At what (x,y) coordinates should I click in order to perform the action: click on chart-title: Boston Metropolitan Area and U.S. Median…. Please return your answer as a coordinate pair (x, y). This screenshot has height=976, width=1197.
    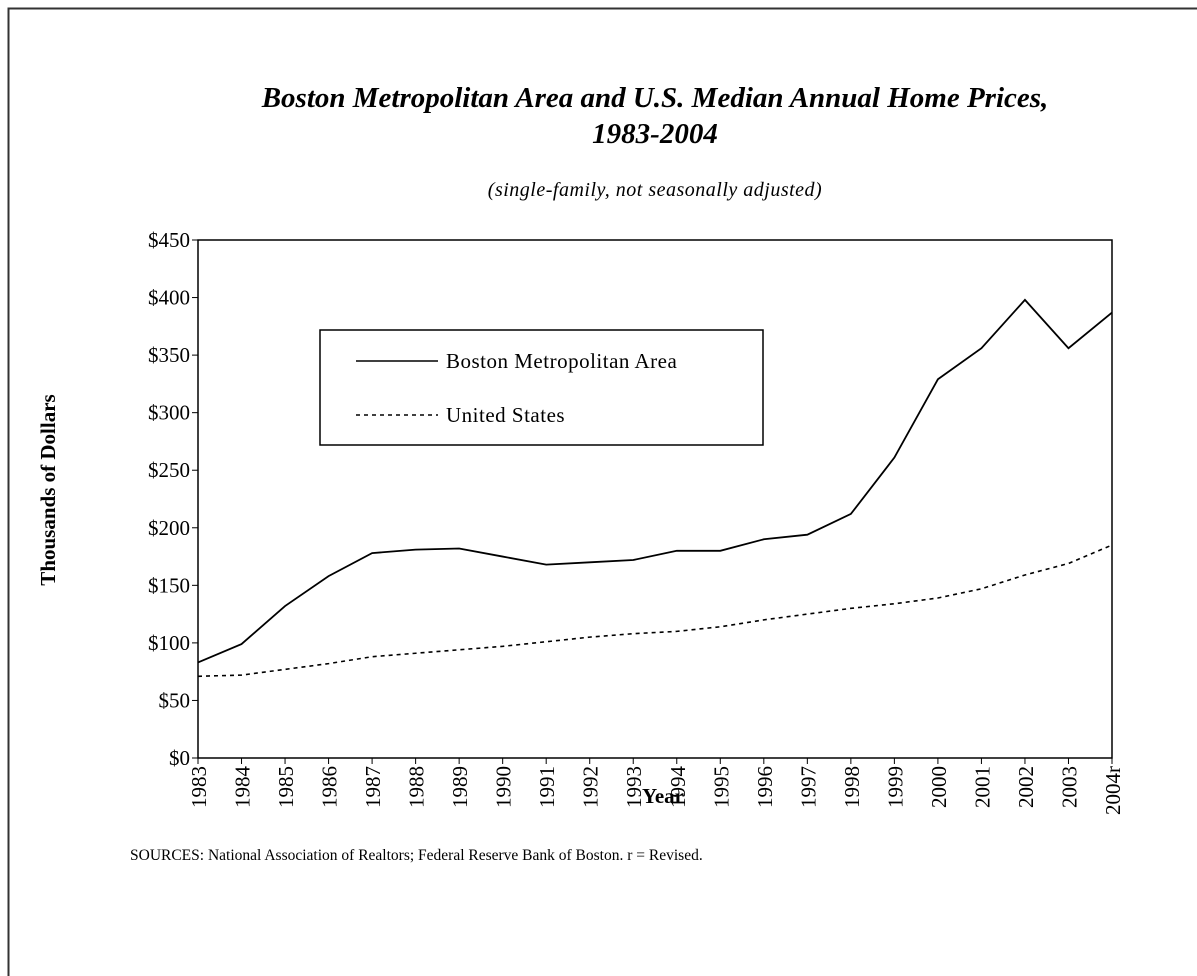
    Looking at the image, I should click on (655, 116).